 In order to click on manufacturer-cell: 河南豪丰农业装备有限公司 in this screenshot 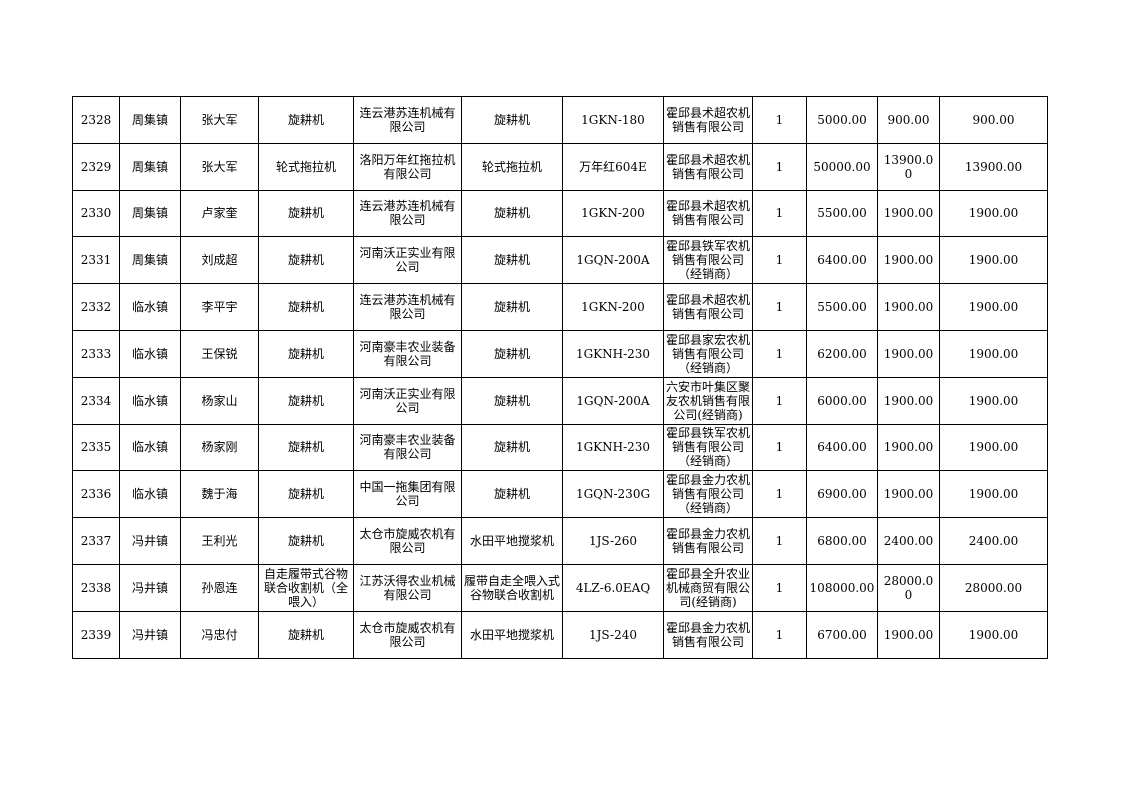, I will do `click(407, 447)`.